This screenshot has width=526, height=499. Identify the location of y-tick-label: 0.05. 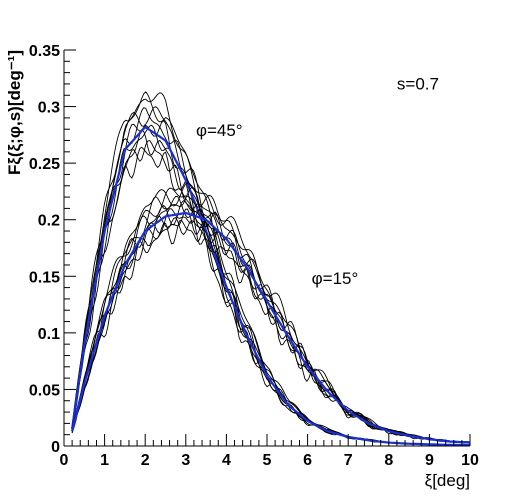
(44, 390).